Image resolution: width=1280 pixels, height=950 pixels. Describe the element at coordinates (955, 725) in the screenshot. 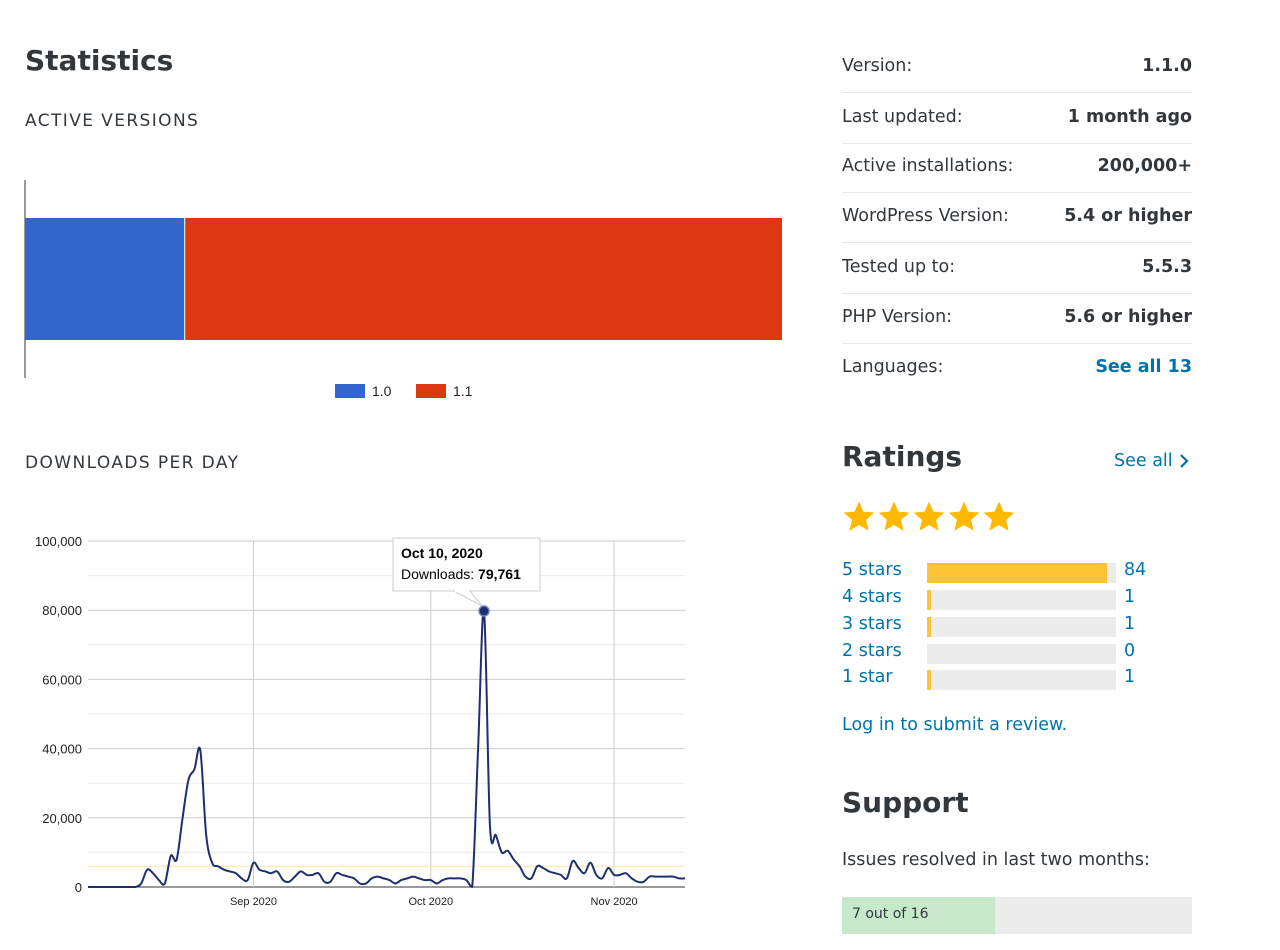

I see `login-to-review-link: Log in to submit a review.` at that location.